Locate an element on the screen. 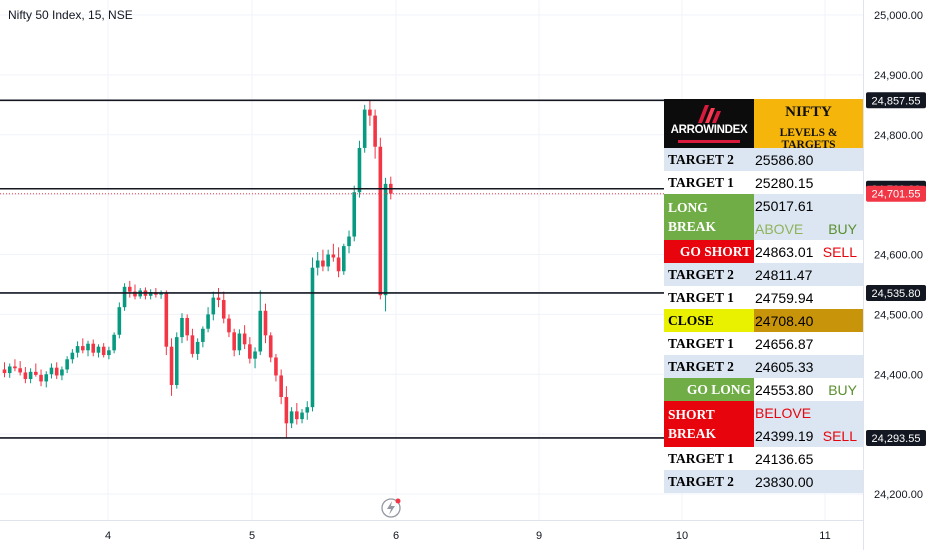 Image resolution: width=932 pixels, height=550 pixels. go-long-value: 24553.80 is located at coordinates (784, 389).